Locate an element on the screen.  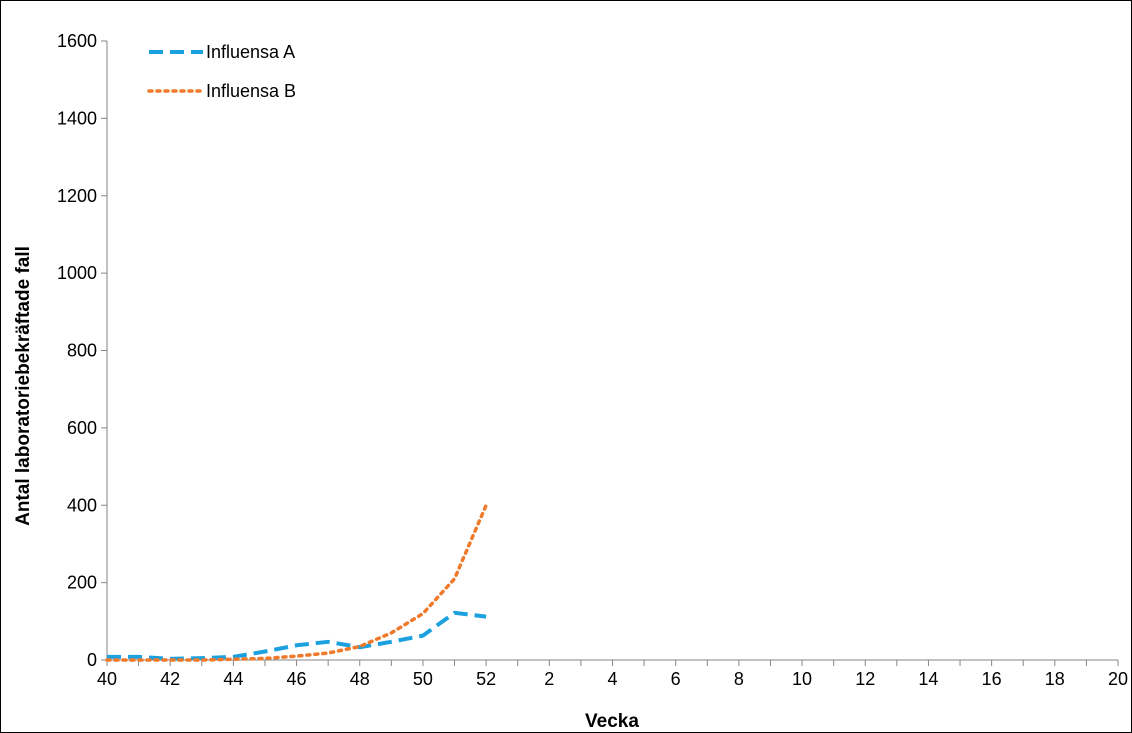
x-tick-label: 10 is located at coordinates (802, 679).